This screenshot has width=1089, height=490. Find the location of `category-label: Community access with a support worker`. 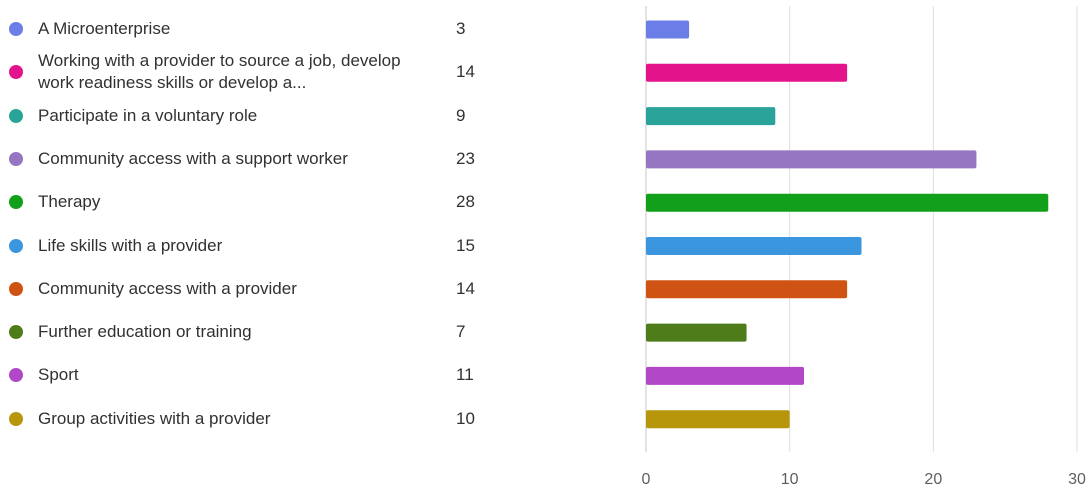

category-label: Community access with a support worker is located at coordinates (193, 158).